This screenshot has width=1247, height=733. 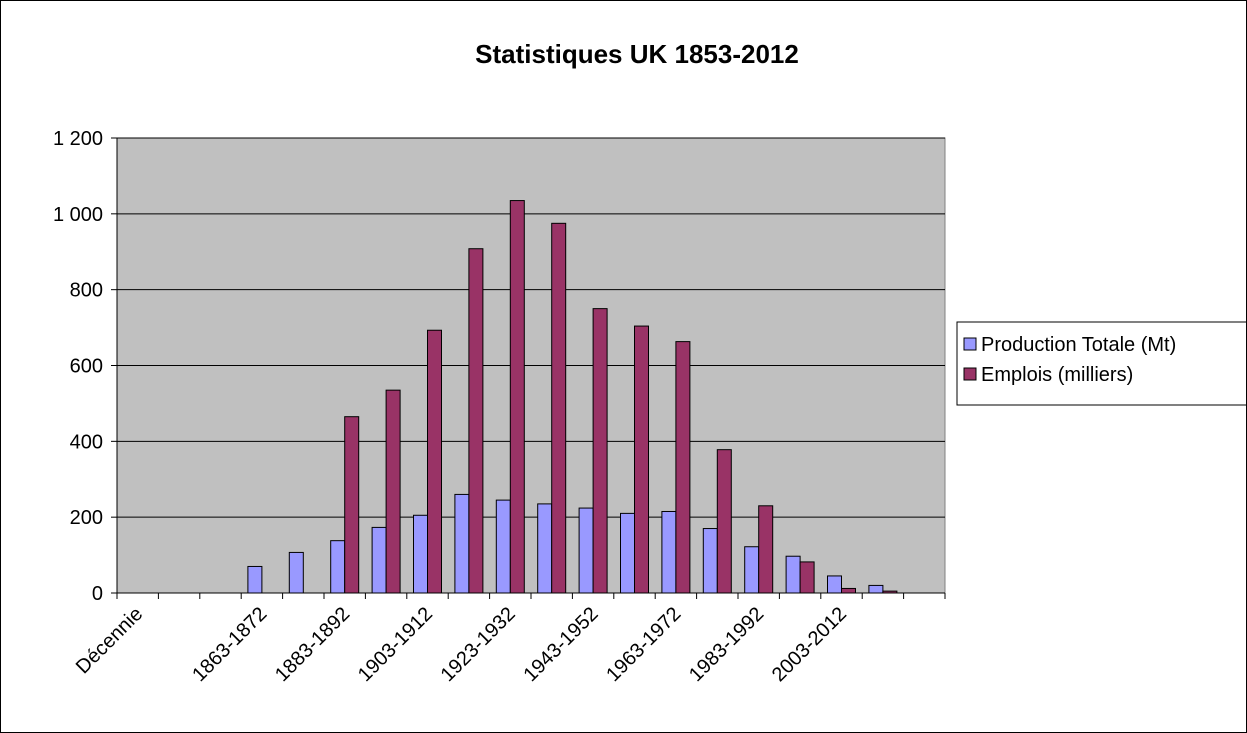 What do you see at coordinates (726, 644) in the screenshot?
I see `x-tick-label-15: 1983-1992` at bounding box center [726, 644].